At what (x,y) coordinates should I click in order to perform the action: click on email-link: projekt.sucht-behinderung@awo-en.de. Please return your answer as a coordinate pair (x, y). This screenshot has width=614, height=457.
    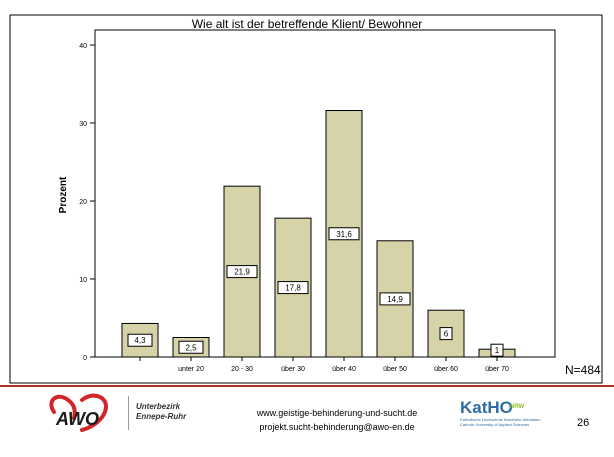
    Looking at the image, I should click on (337, 427).